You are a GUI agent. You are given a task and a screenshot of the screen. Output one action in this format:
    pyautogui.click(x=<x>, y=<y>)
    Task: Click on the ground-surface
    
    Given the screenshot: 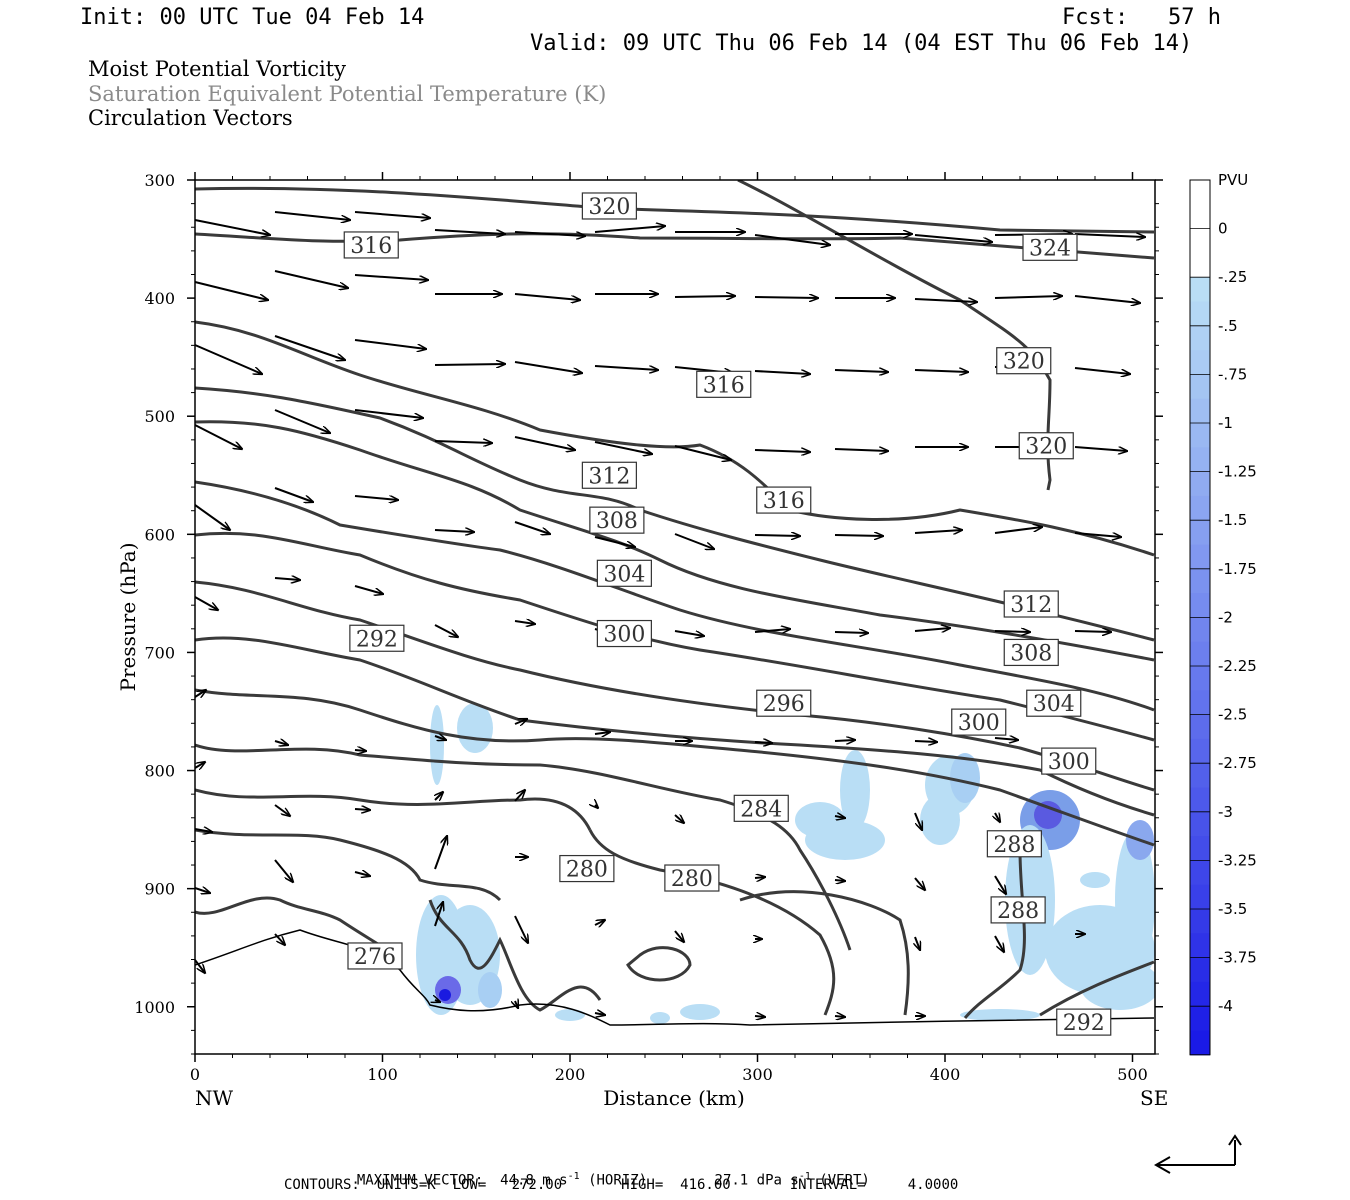 What is the action you would take?
    pyautogui.click(x=674, y=977)
    